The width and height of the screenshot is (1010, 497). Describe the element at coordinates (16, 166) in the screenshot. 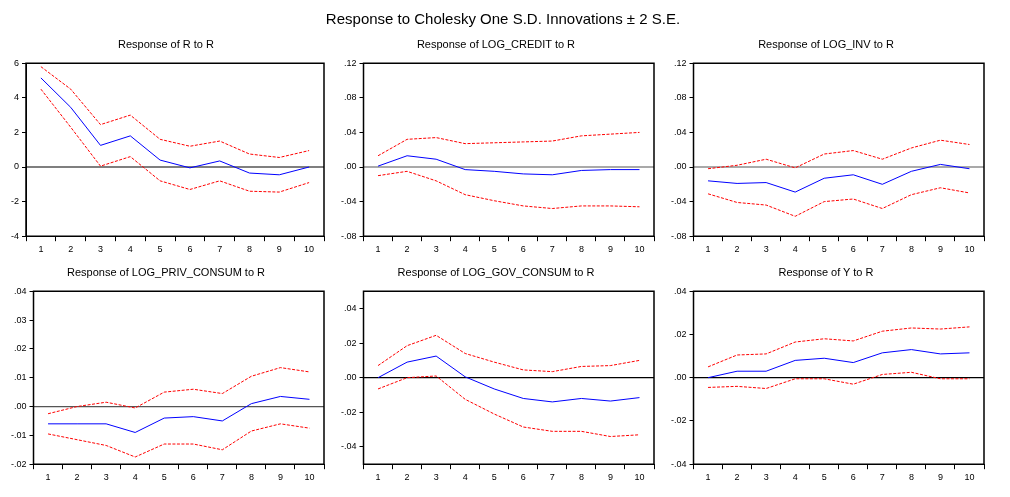

I see `y-tick-label: 0` at that location.